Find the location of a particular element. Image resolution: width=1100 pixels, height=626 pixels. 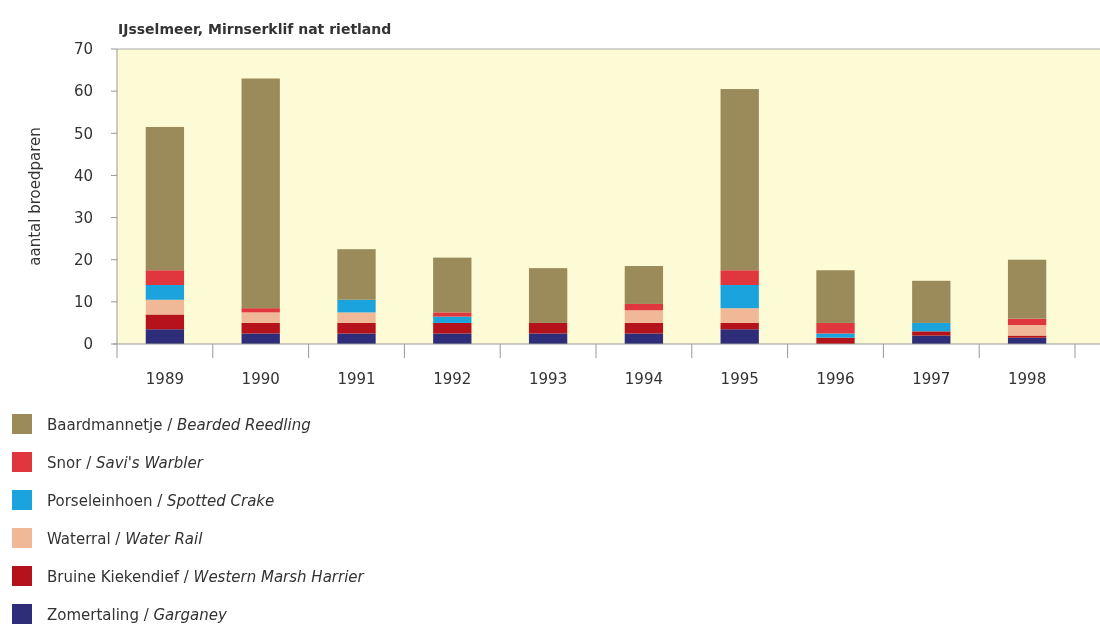

x-tick-label: 1997 is located at coordinates (931, 379).